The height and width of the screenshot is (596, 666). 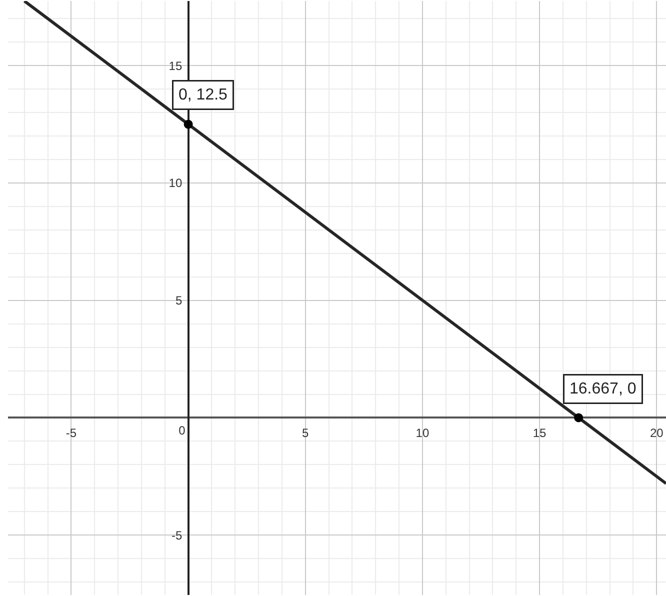 What do you see at coordinates (657, 433) in the screenshot?
I see `x-tick-label: 20` at bounding box center [657, 433].